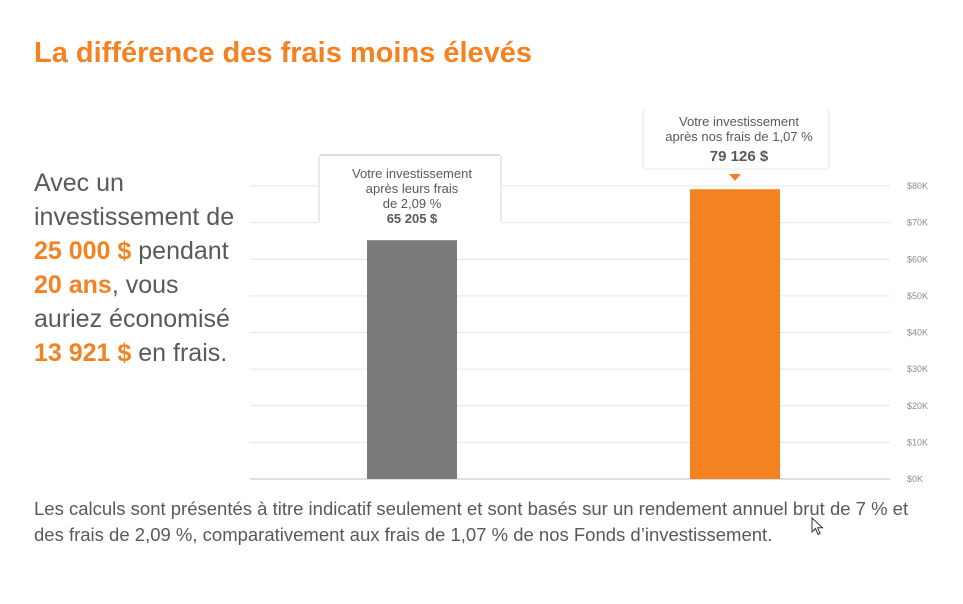  I want to click on lead-text-part-2: pendant, so click(180, 251).